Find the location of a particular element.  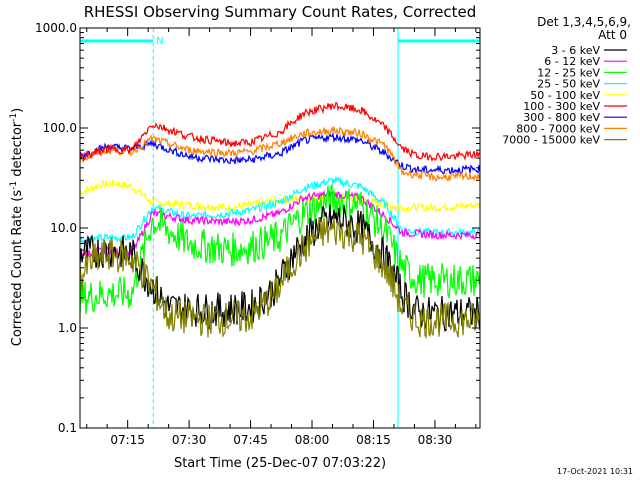

x-tick-label-1: 07:30 is located at coordinates (189, 440).